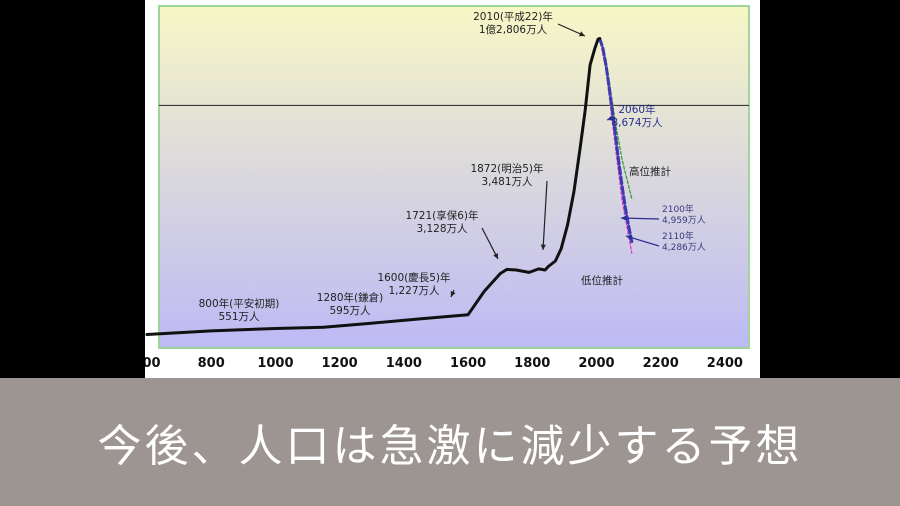  I want to click on x-tick-label: 2400, so click(725, 363).